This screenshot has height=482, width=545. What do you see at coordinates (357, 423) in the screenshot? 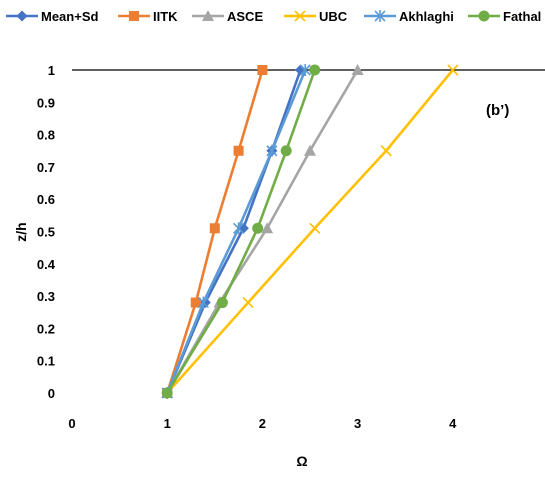
I see `x-tick-label: 3` at bounding box center [357, 423].